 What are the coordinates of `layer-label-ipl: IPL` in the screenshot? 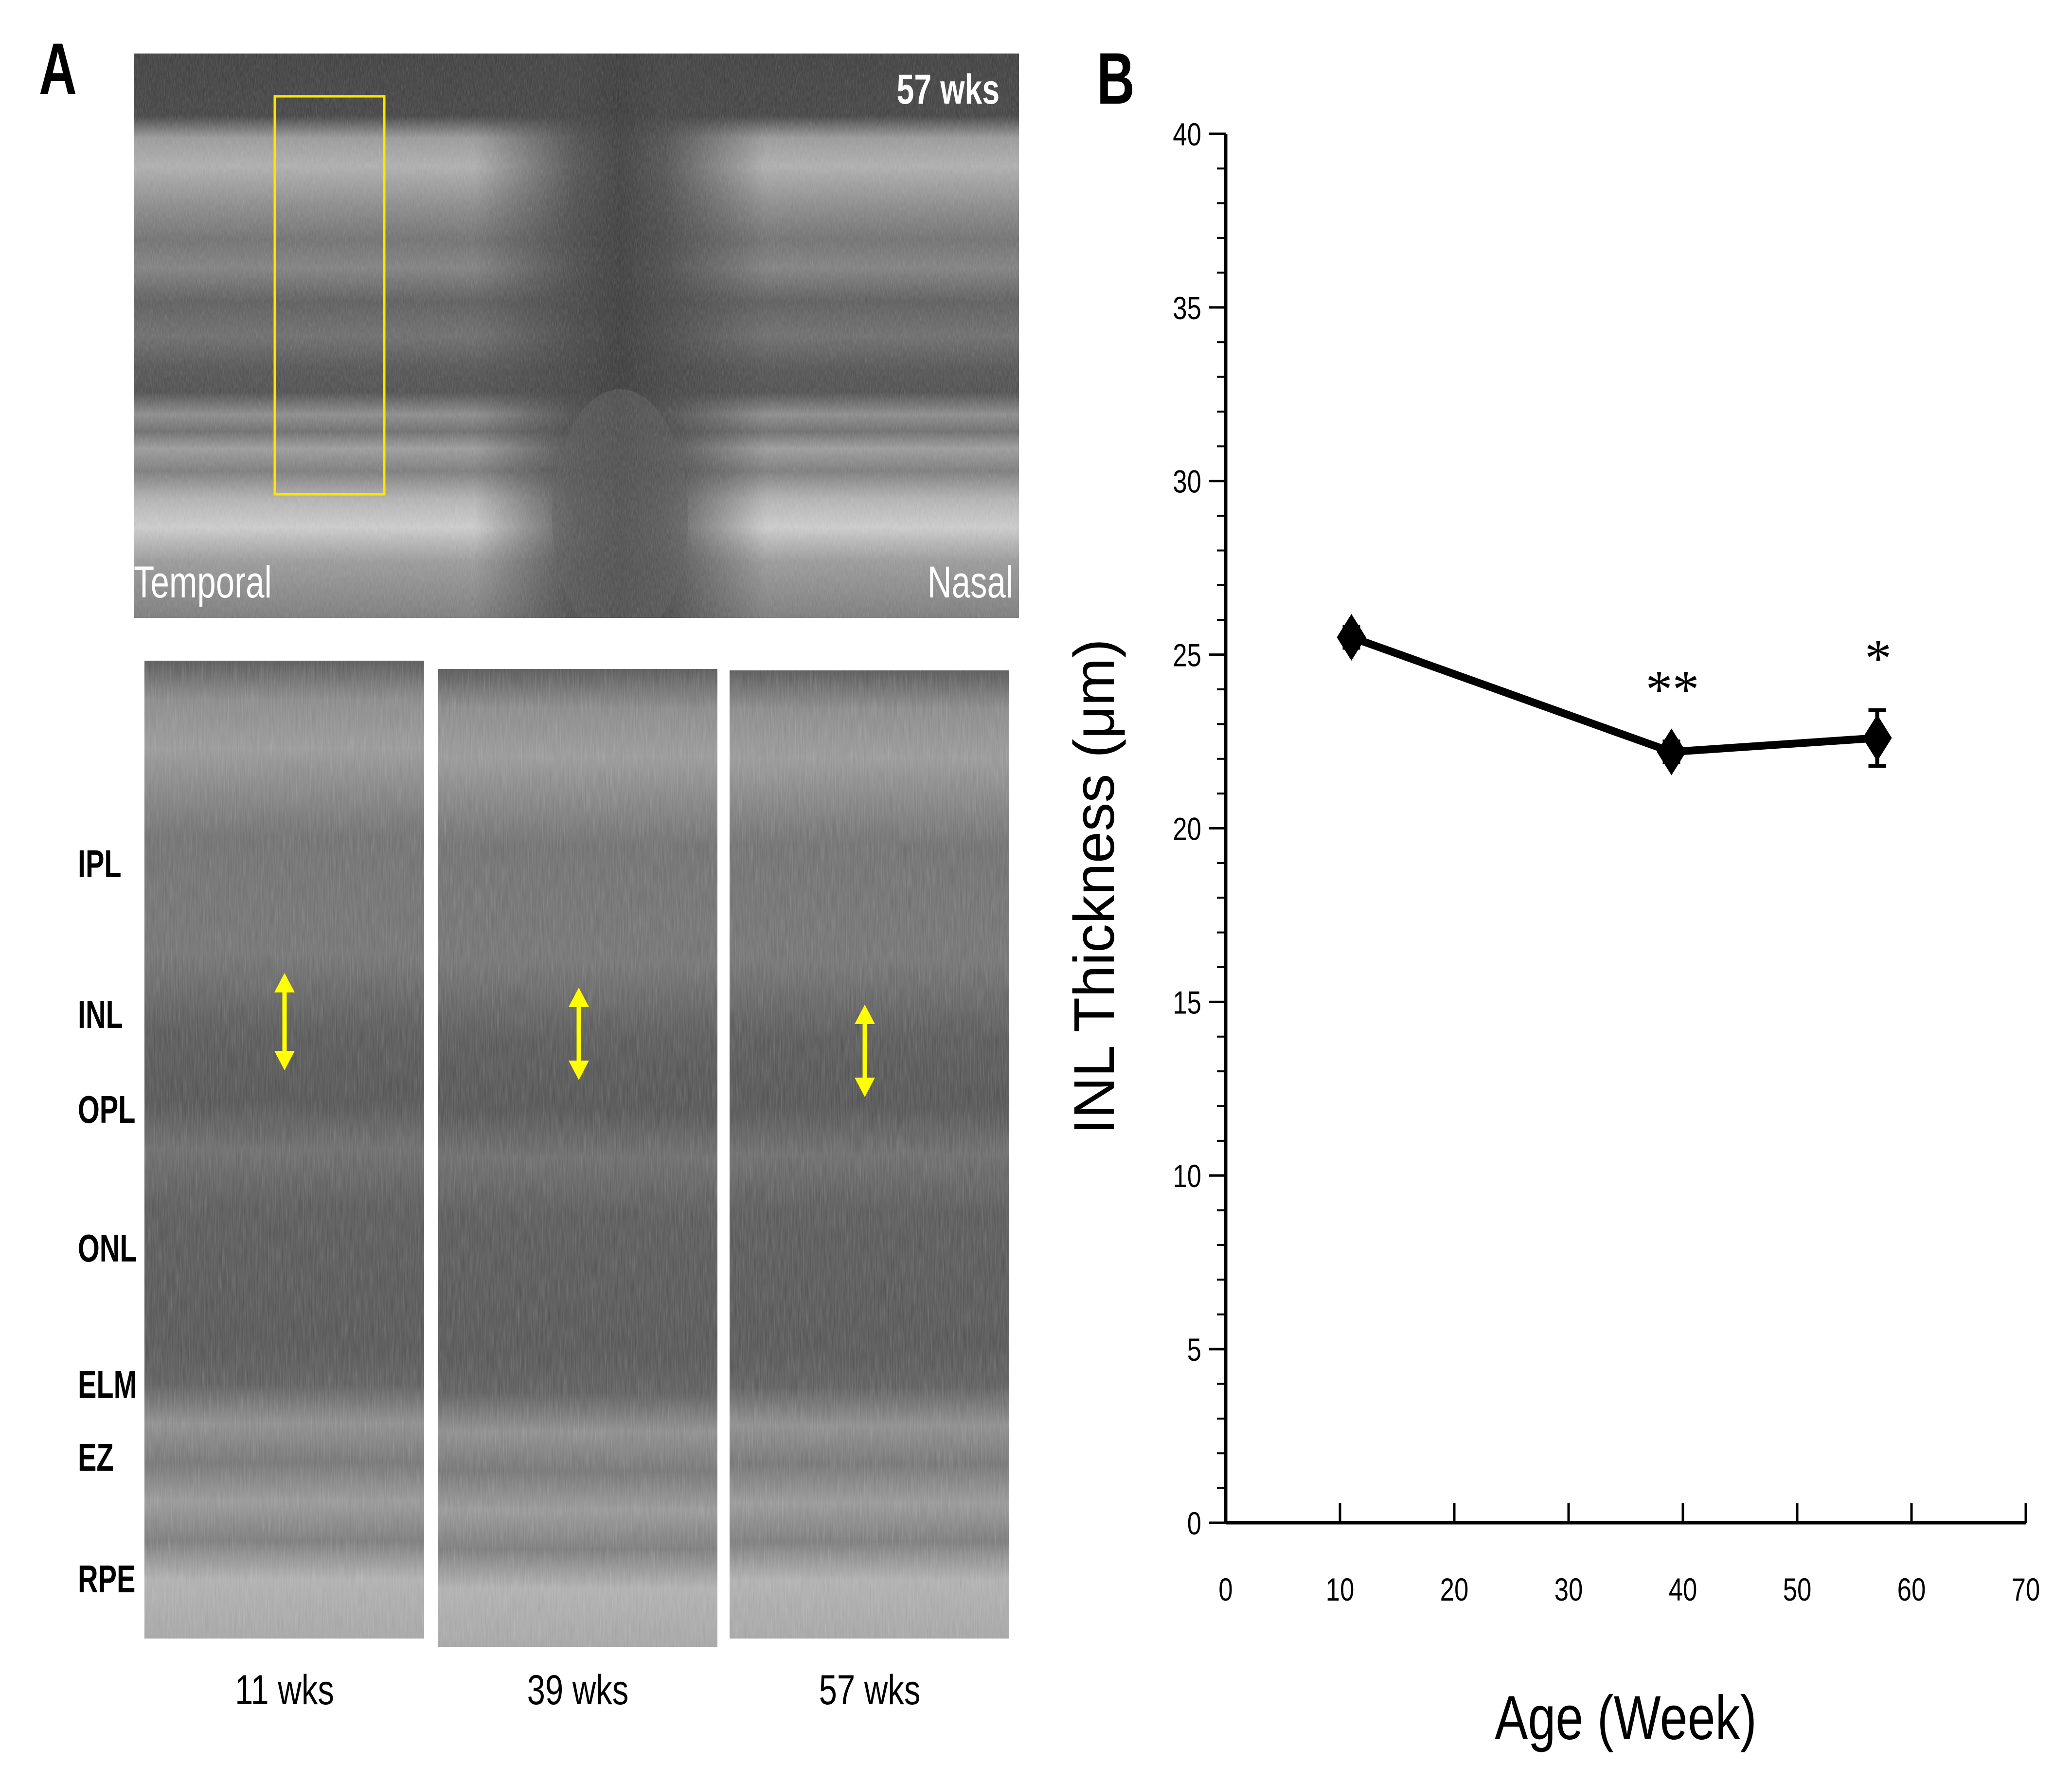 It's located at (100, 863).